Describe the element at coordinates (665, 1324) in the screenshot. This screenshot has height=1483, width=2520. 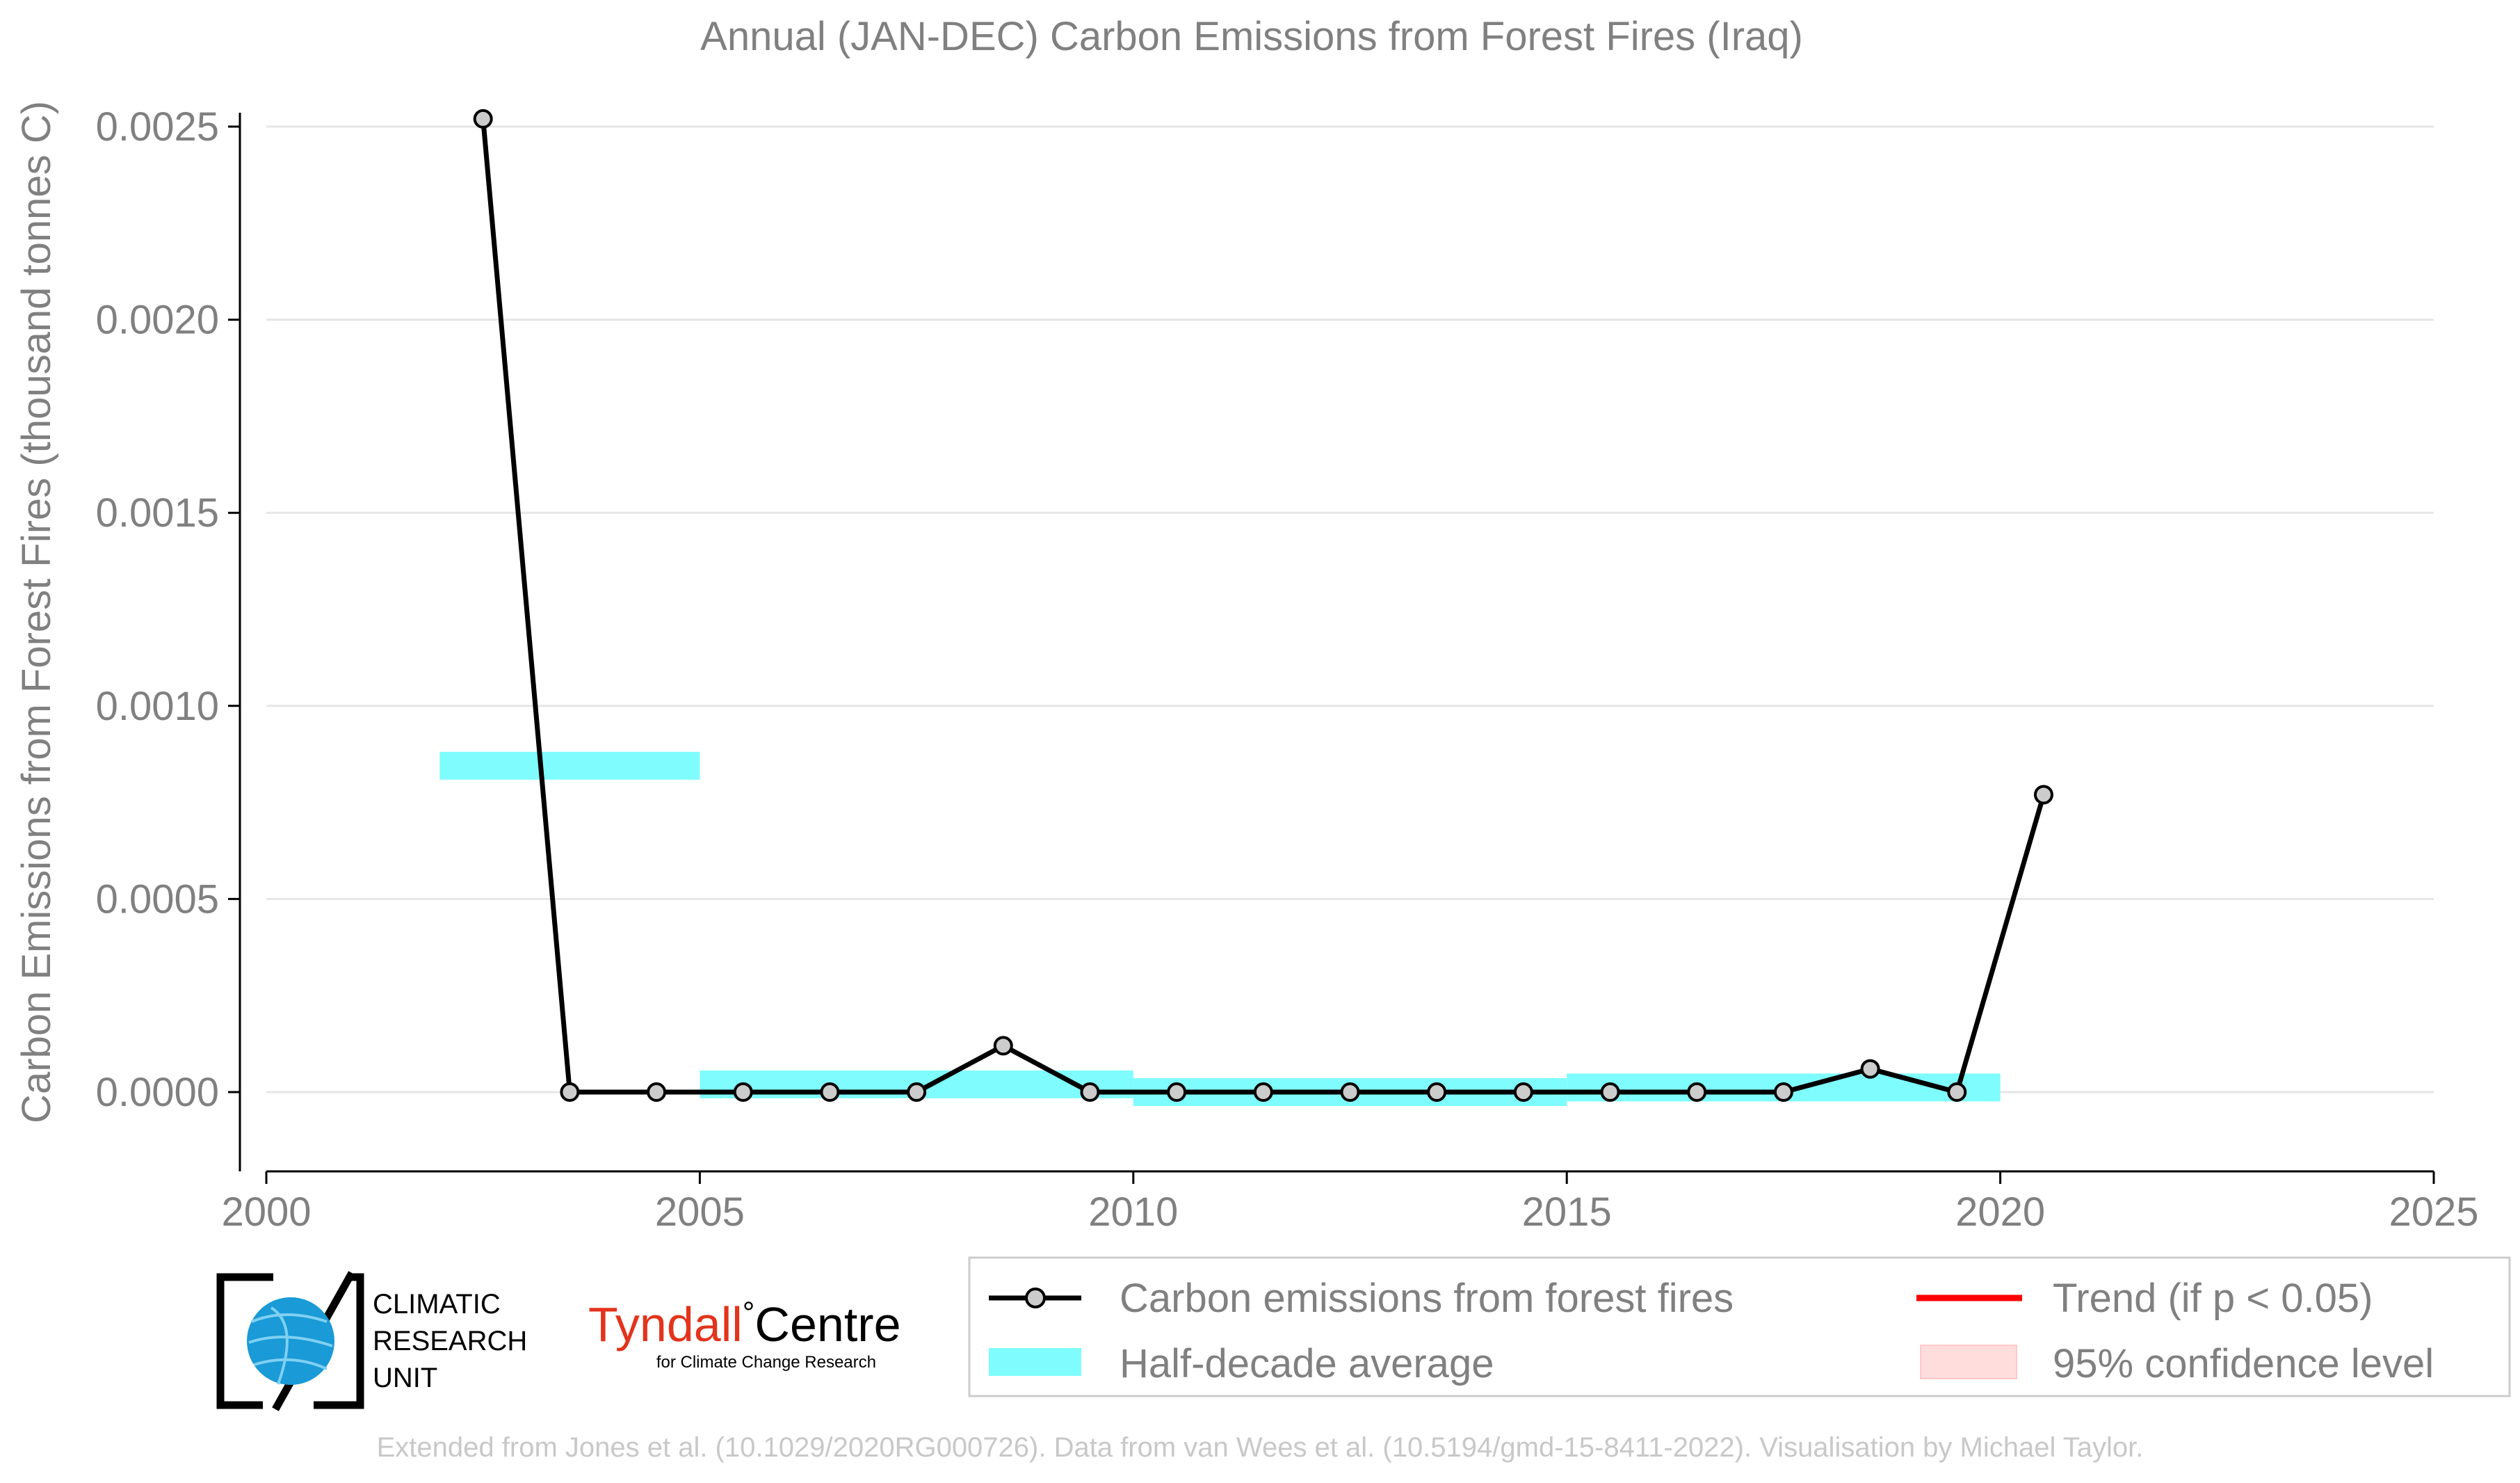
I see `tyndall-name: Tyndall` at that location.